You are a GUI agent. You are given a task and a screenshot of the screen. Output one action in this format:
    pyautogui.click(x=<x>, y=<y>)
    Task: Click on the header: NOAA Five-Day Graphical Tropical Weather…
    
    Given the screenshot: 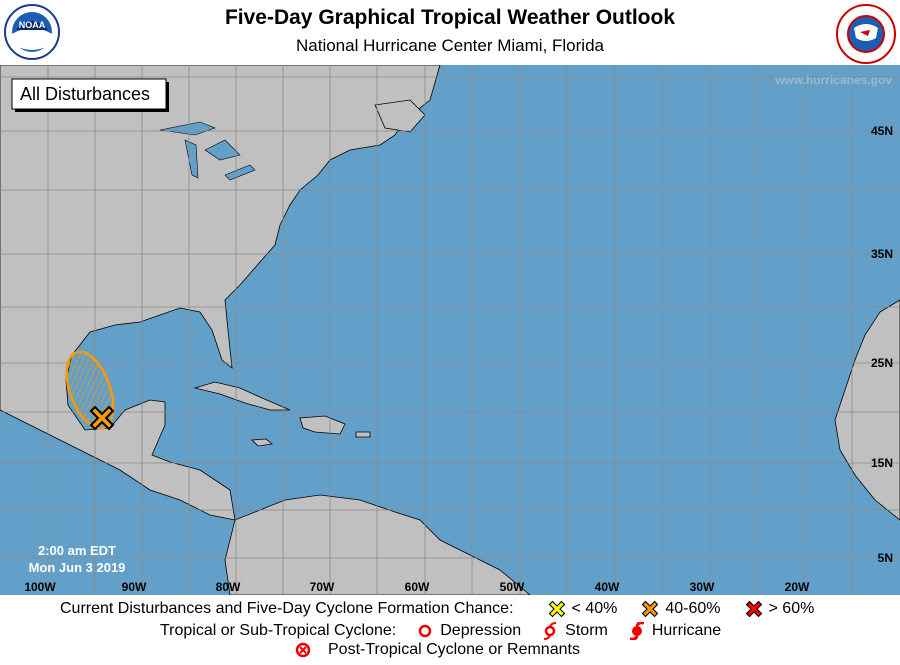 What is the action you would take?
    pyautogui.click(x=450, y=32)
    